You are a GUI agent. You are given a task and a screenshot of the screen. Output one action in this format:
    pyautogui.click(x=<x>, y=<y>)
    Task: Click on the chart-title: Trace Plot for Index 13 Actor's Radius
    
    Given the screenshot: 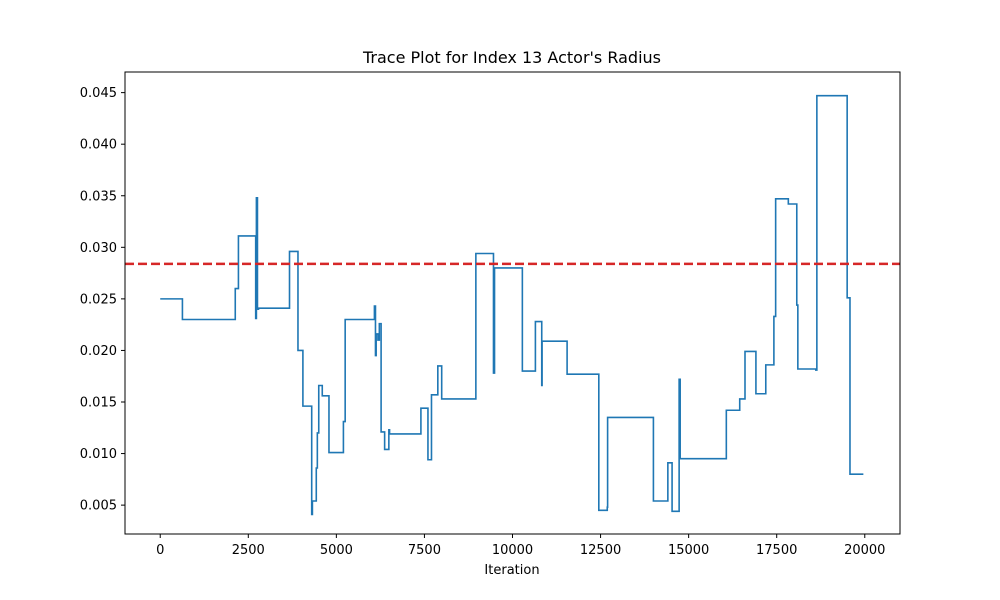 What is the action you would take?
    pyautogui.click(x=511, y=57)
    